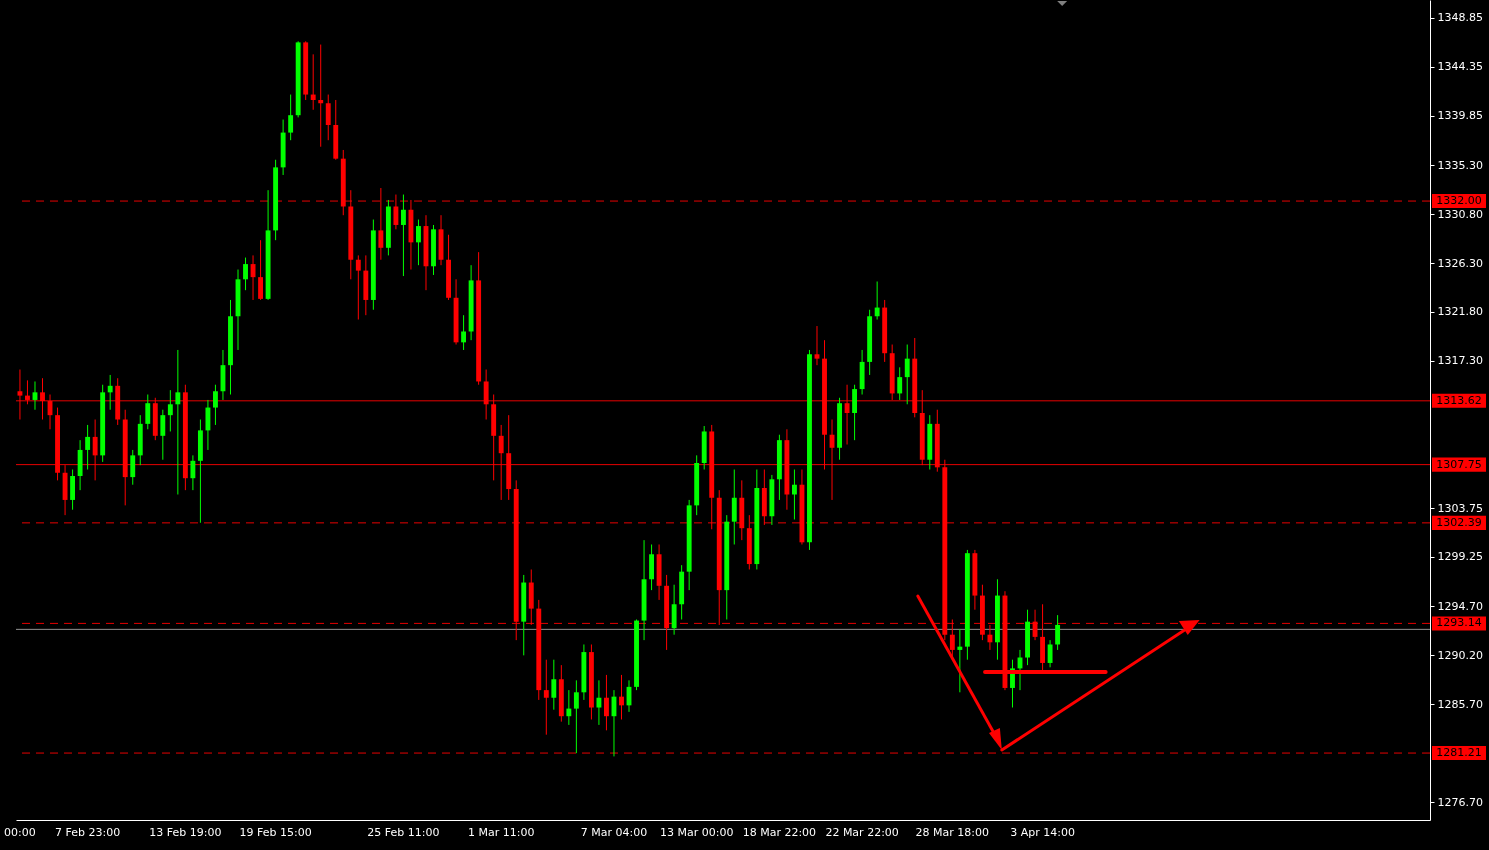 The width and height of the screenshot is (1489, 850). What do you see at coordinates (1460, 606) in the screenshot?
I see `y-tick-label: 1294.70` at bounding box center [1460, 606].